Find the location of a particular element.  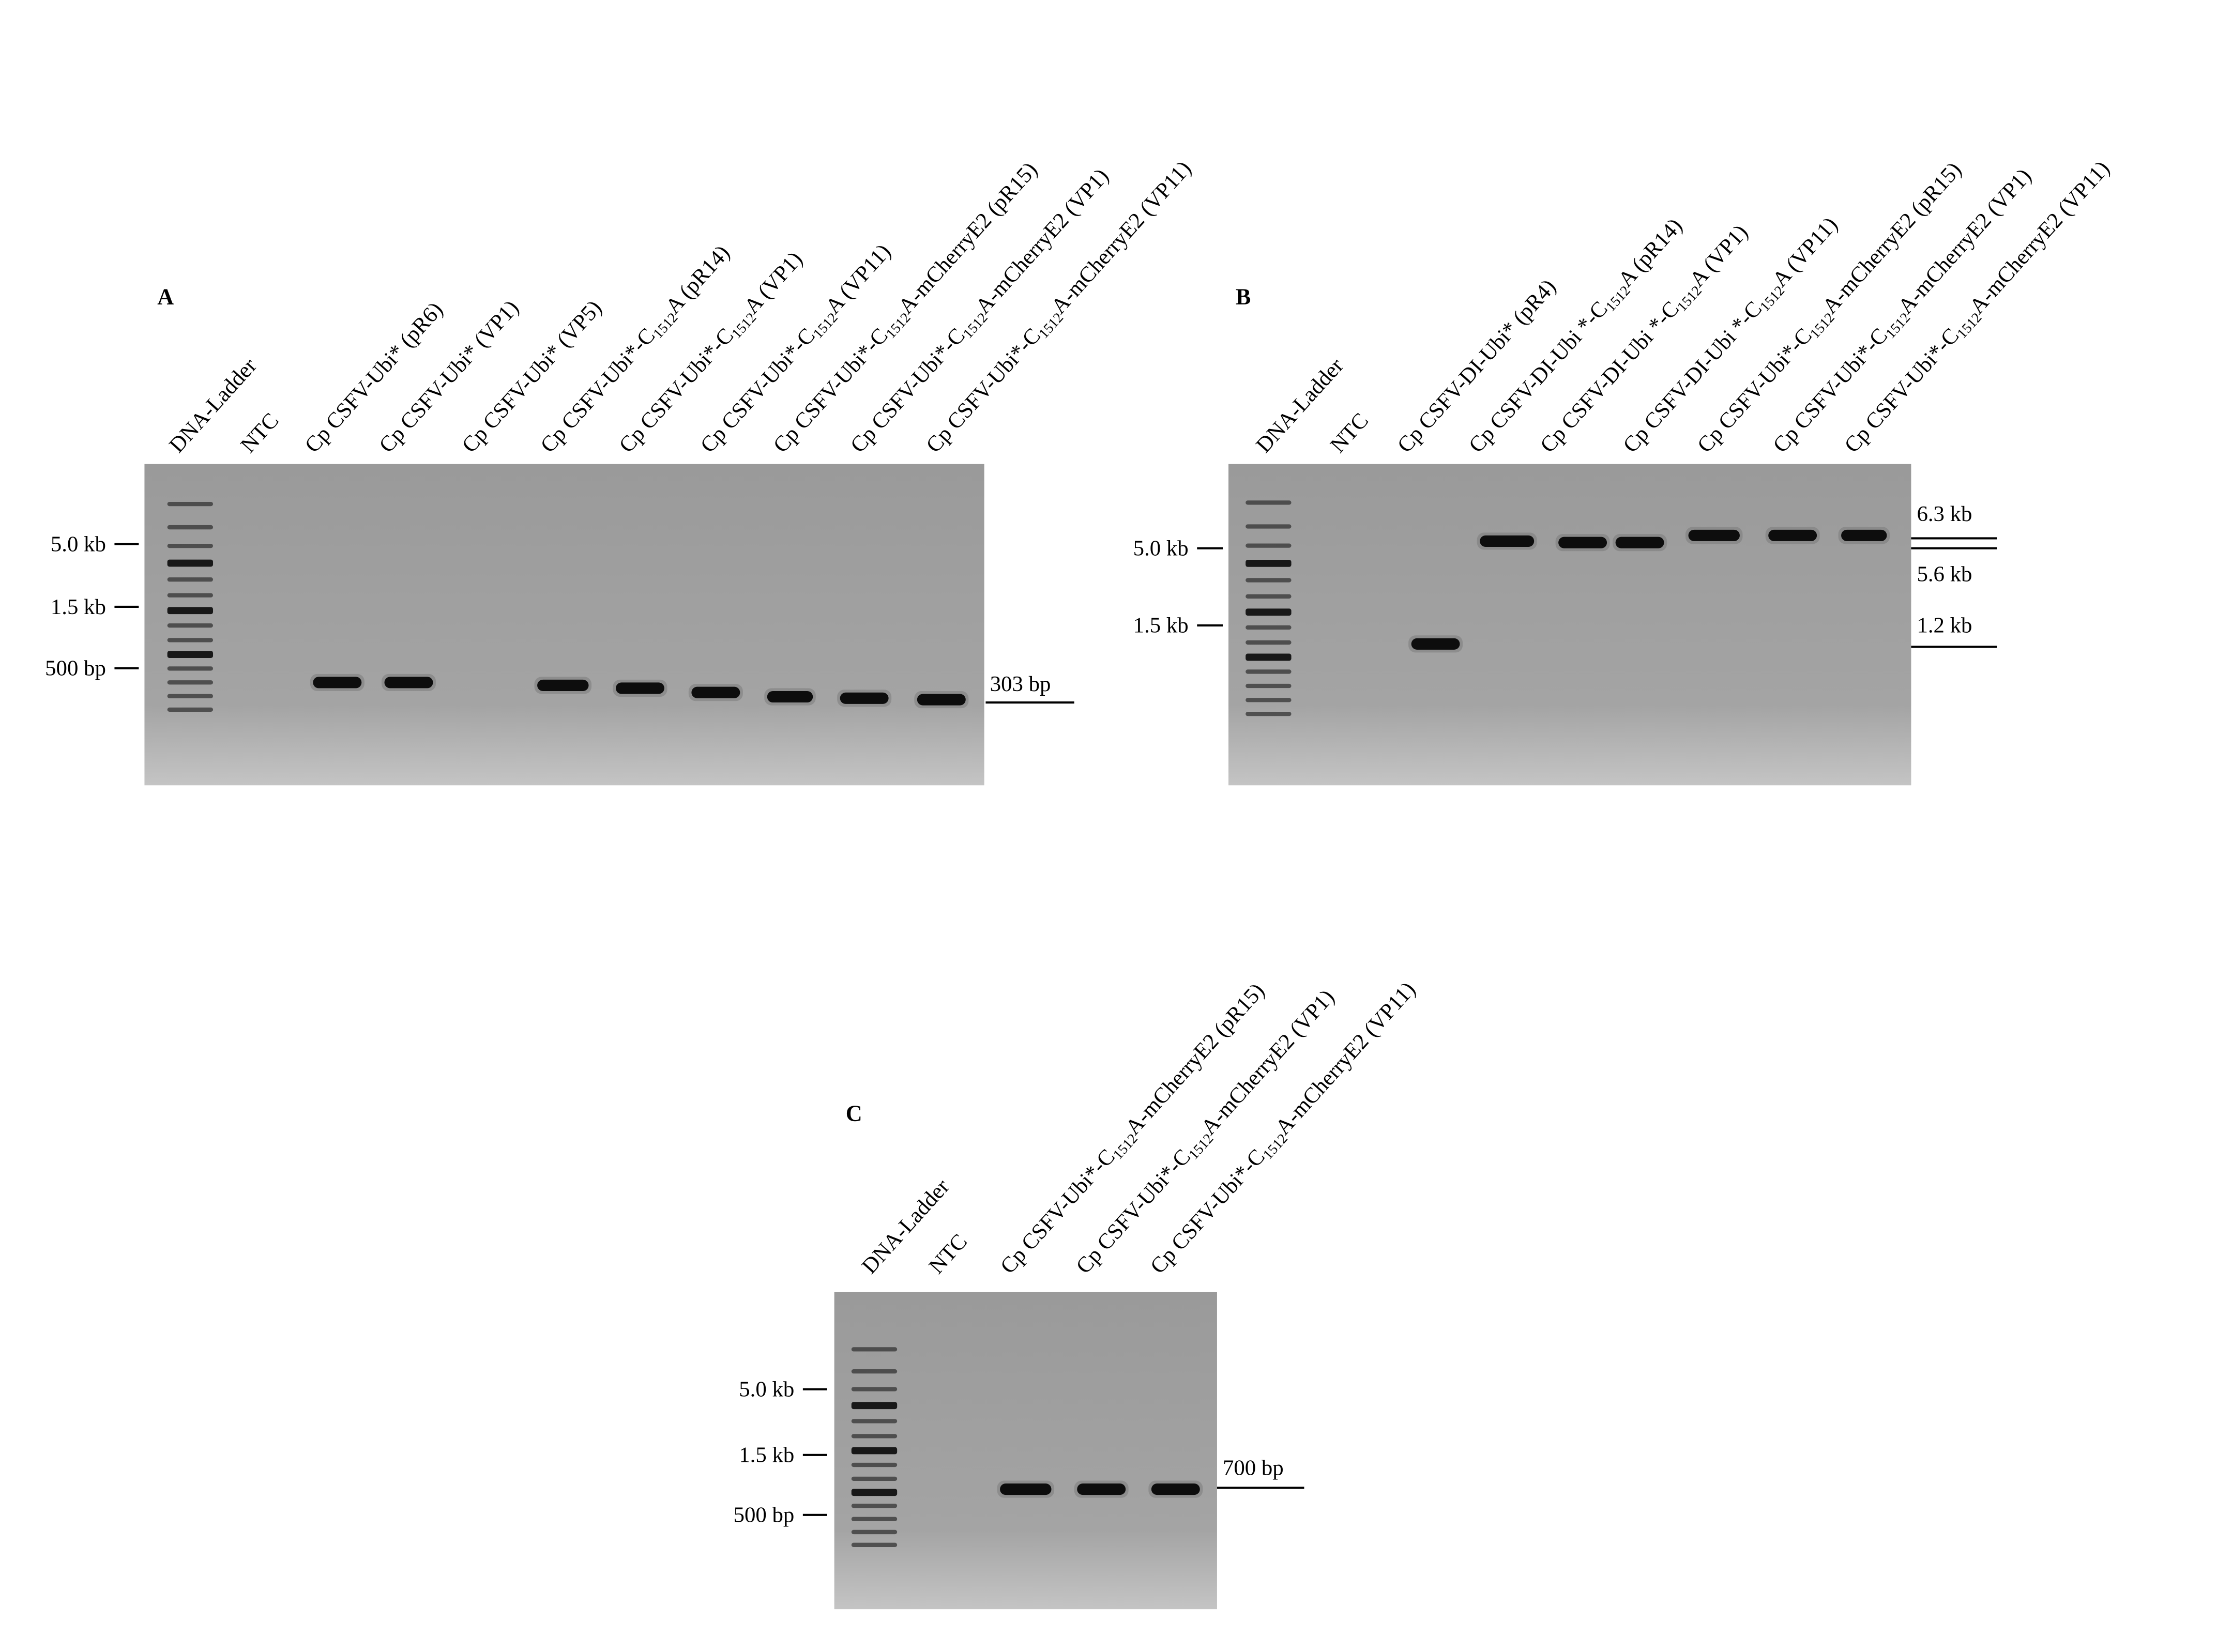

lane-label: Cp CSFV-Ubi* (VP5) is located at coordinates (532, 376).